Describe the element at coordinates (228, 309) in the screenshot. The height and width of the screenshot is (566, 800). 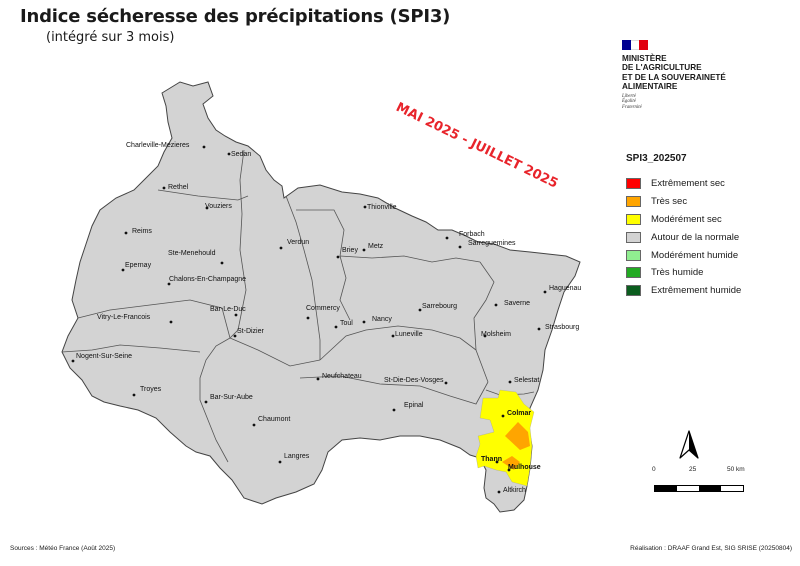
I see `city-label: Bar-Le-Duc` at that location.